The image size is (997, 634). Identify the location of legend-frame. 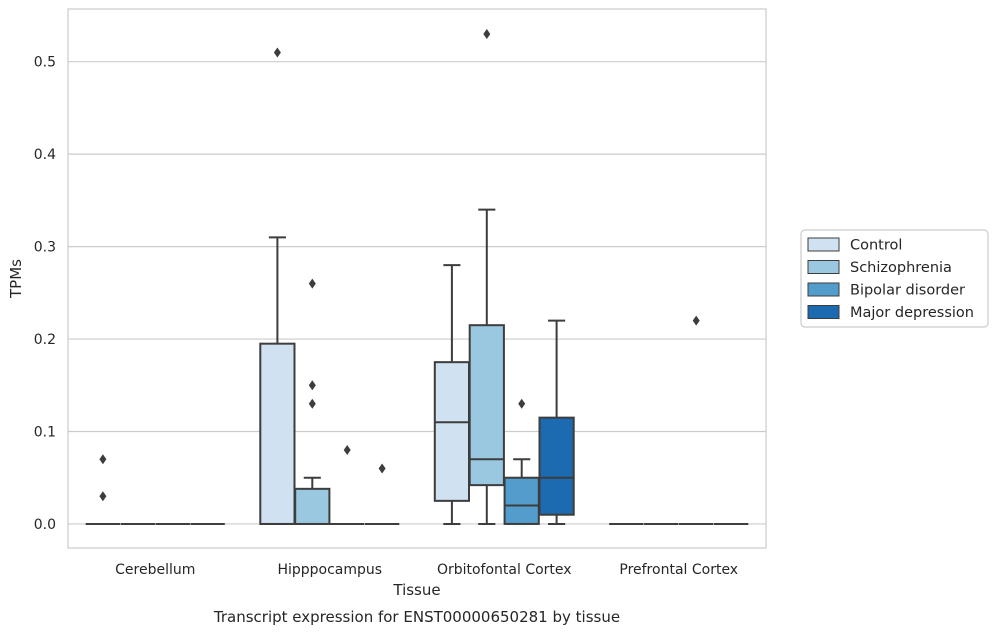
(894, 278).